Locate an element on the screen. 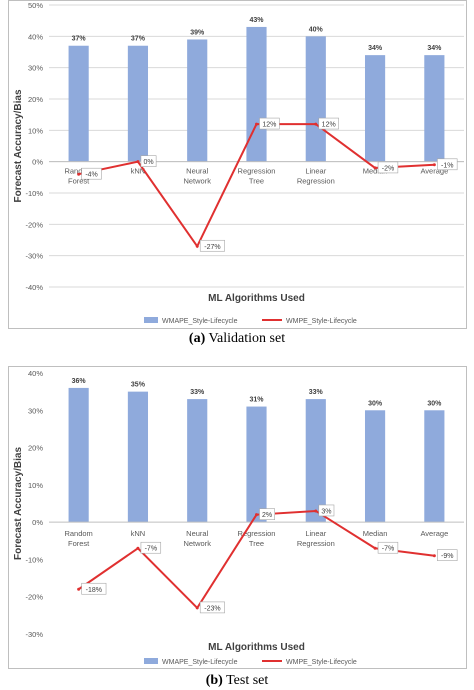  chartb-category-label: kNN is located at coordinates (138, 533).